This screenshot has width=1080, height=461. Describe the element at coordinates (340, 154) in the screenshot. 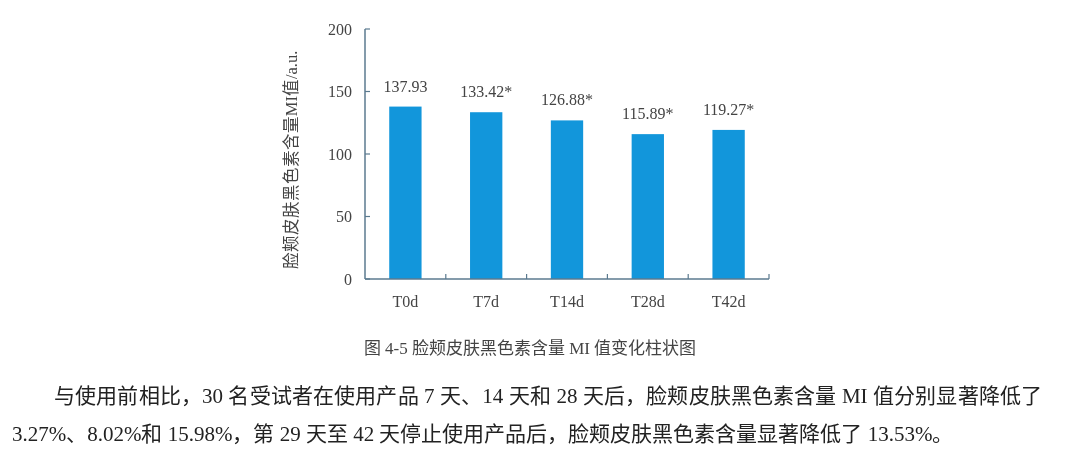

I see `y-tick-label: 100` at that location.